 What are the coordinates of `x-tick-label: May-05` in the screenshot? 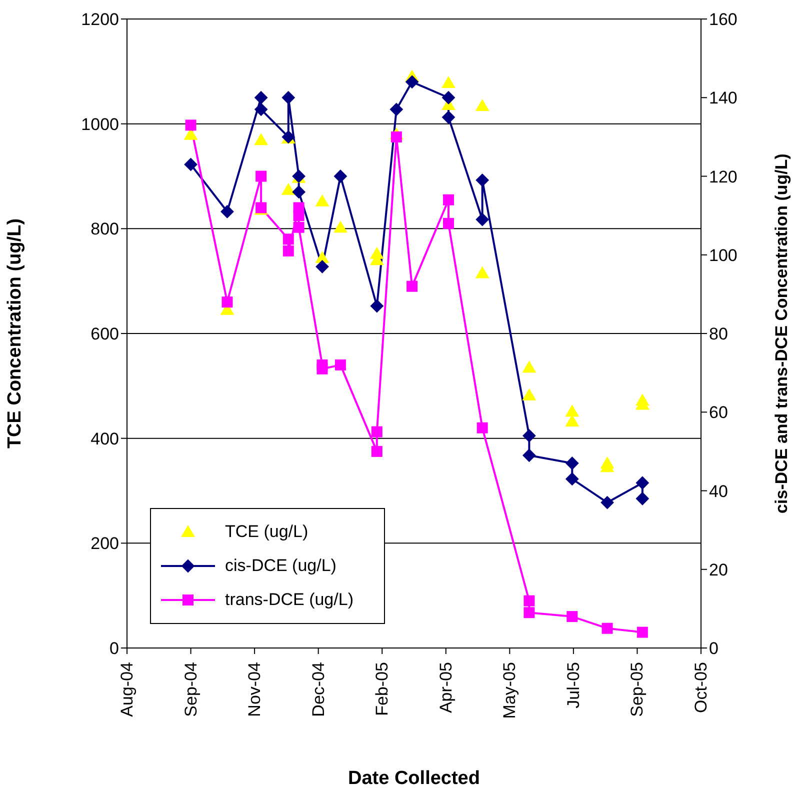 It's located at (510, 690).